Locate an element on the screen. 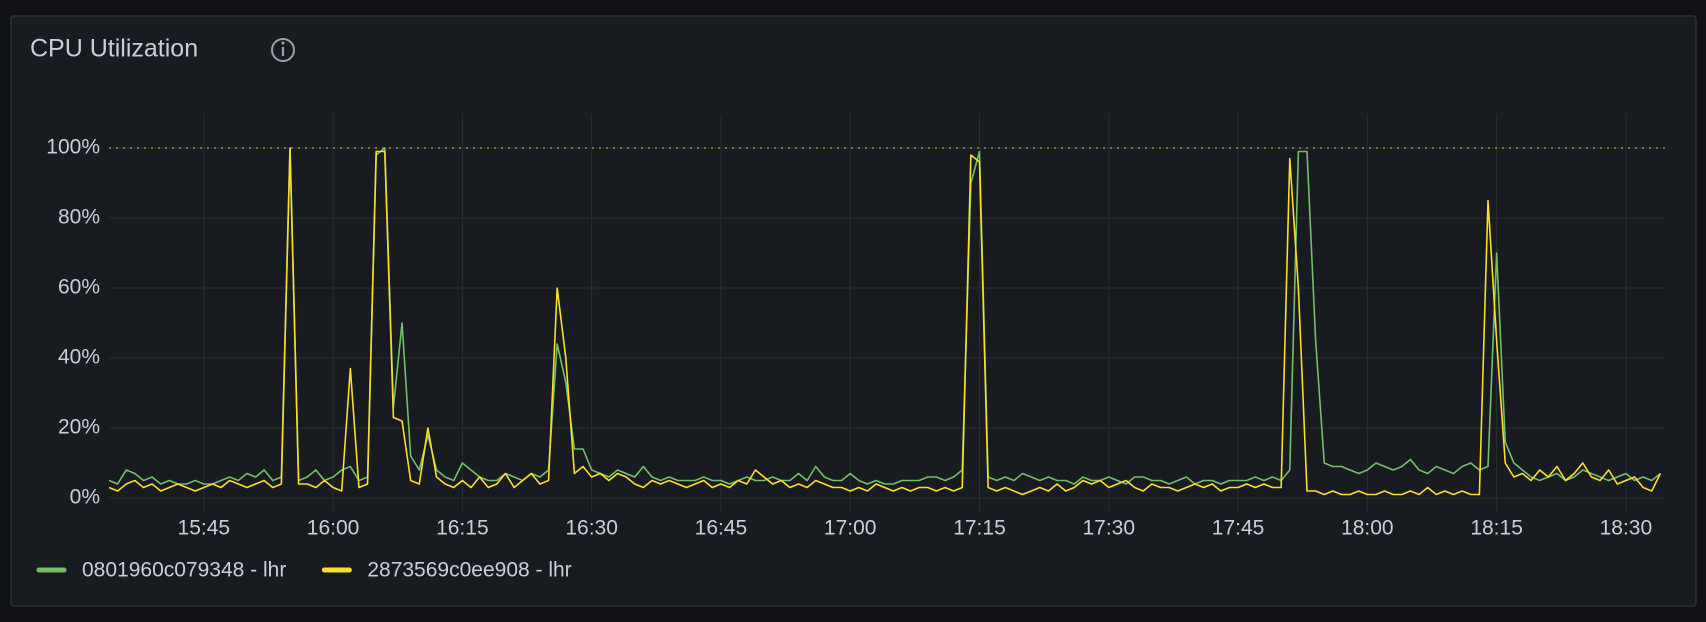  y-tick-label: 20% is located at coordinates (79, 427).